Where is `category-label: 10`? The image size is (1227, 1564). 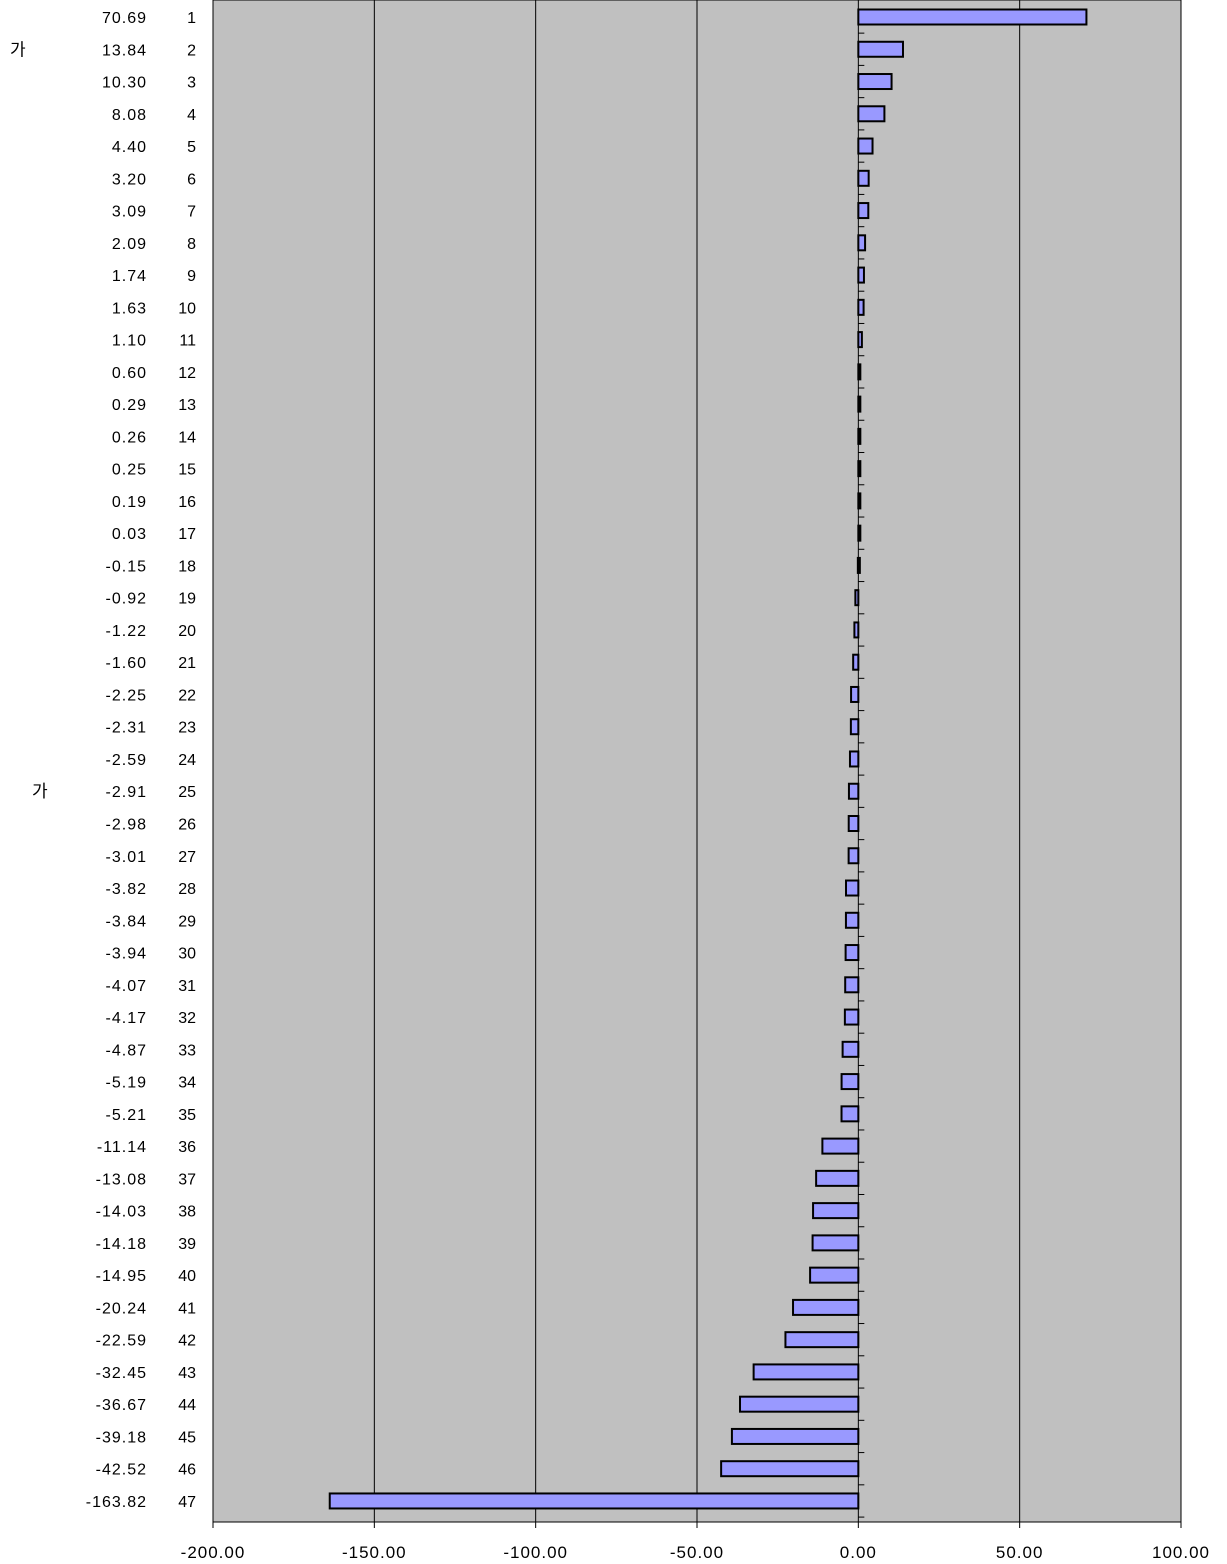 category-label: 10 is located at coordinates (187, 308).